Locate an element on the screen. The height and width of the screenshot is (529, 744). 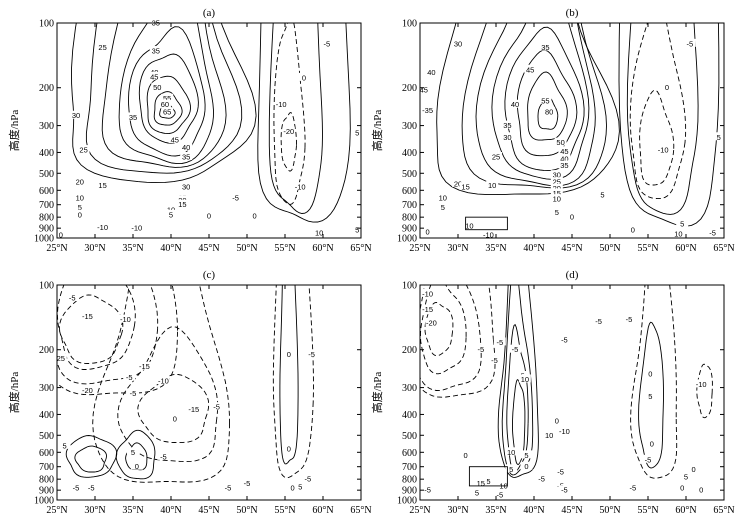
x-tick-label: 25°N is located at coordinates (419, 510).